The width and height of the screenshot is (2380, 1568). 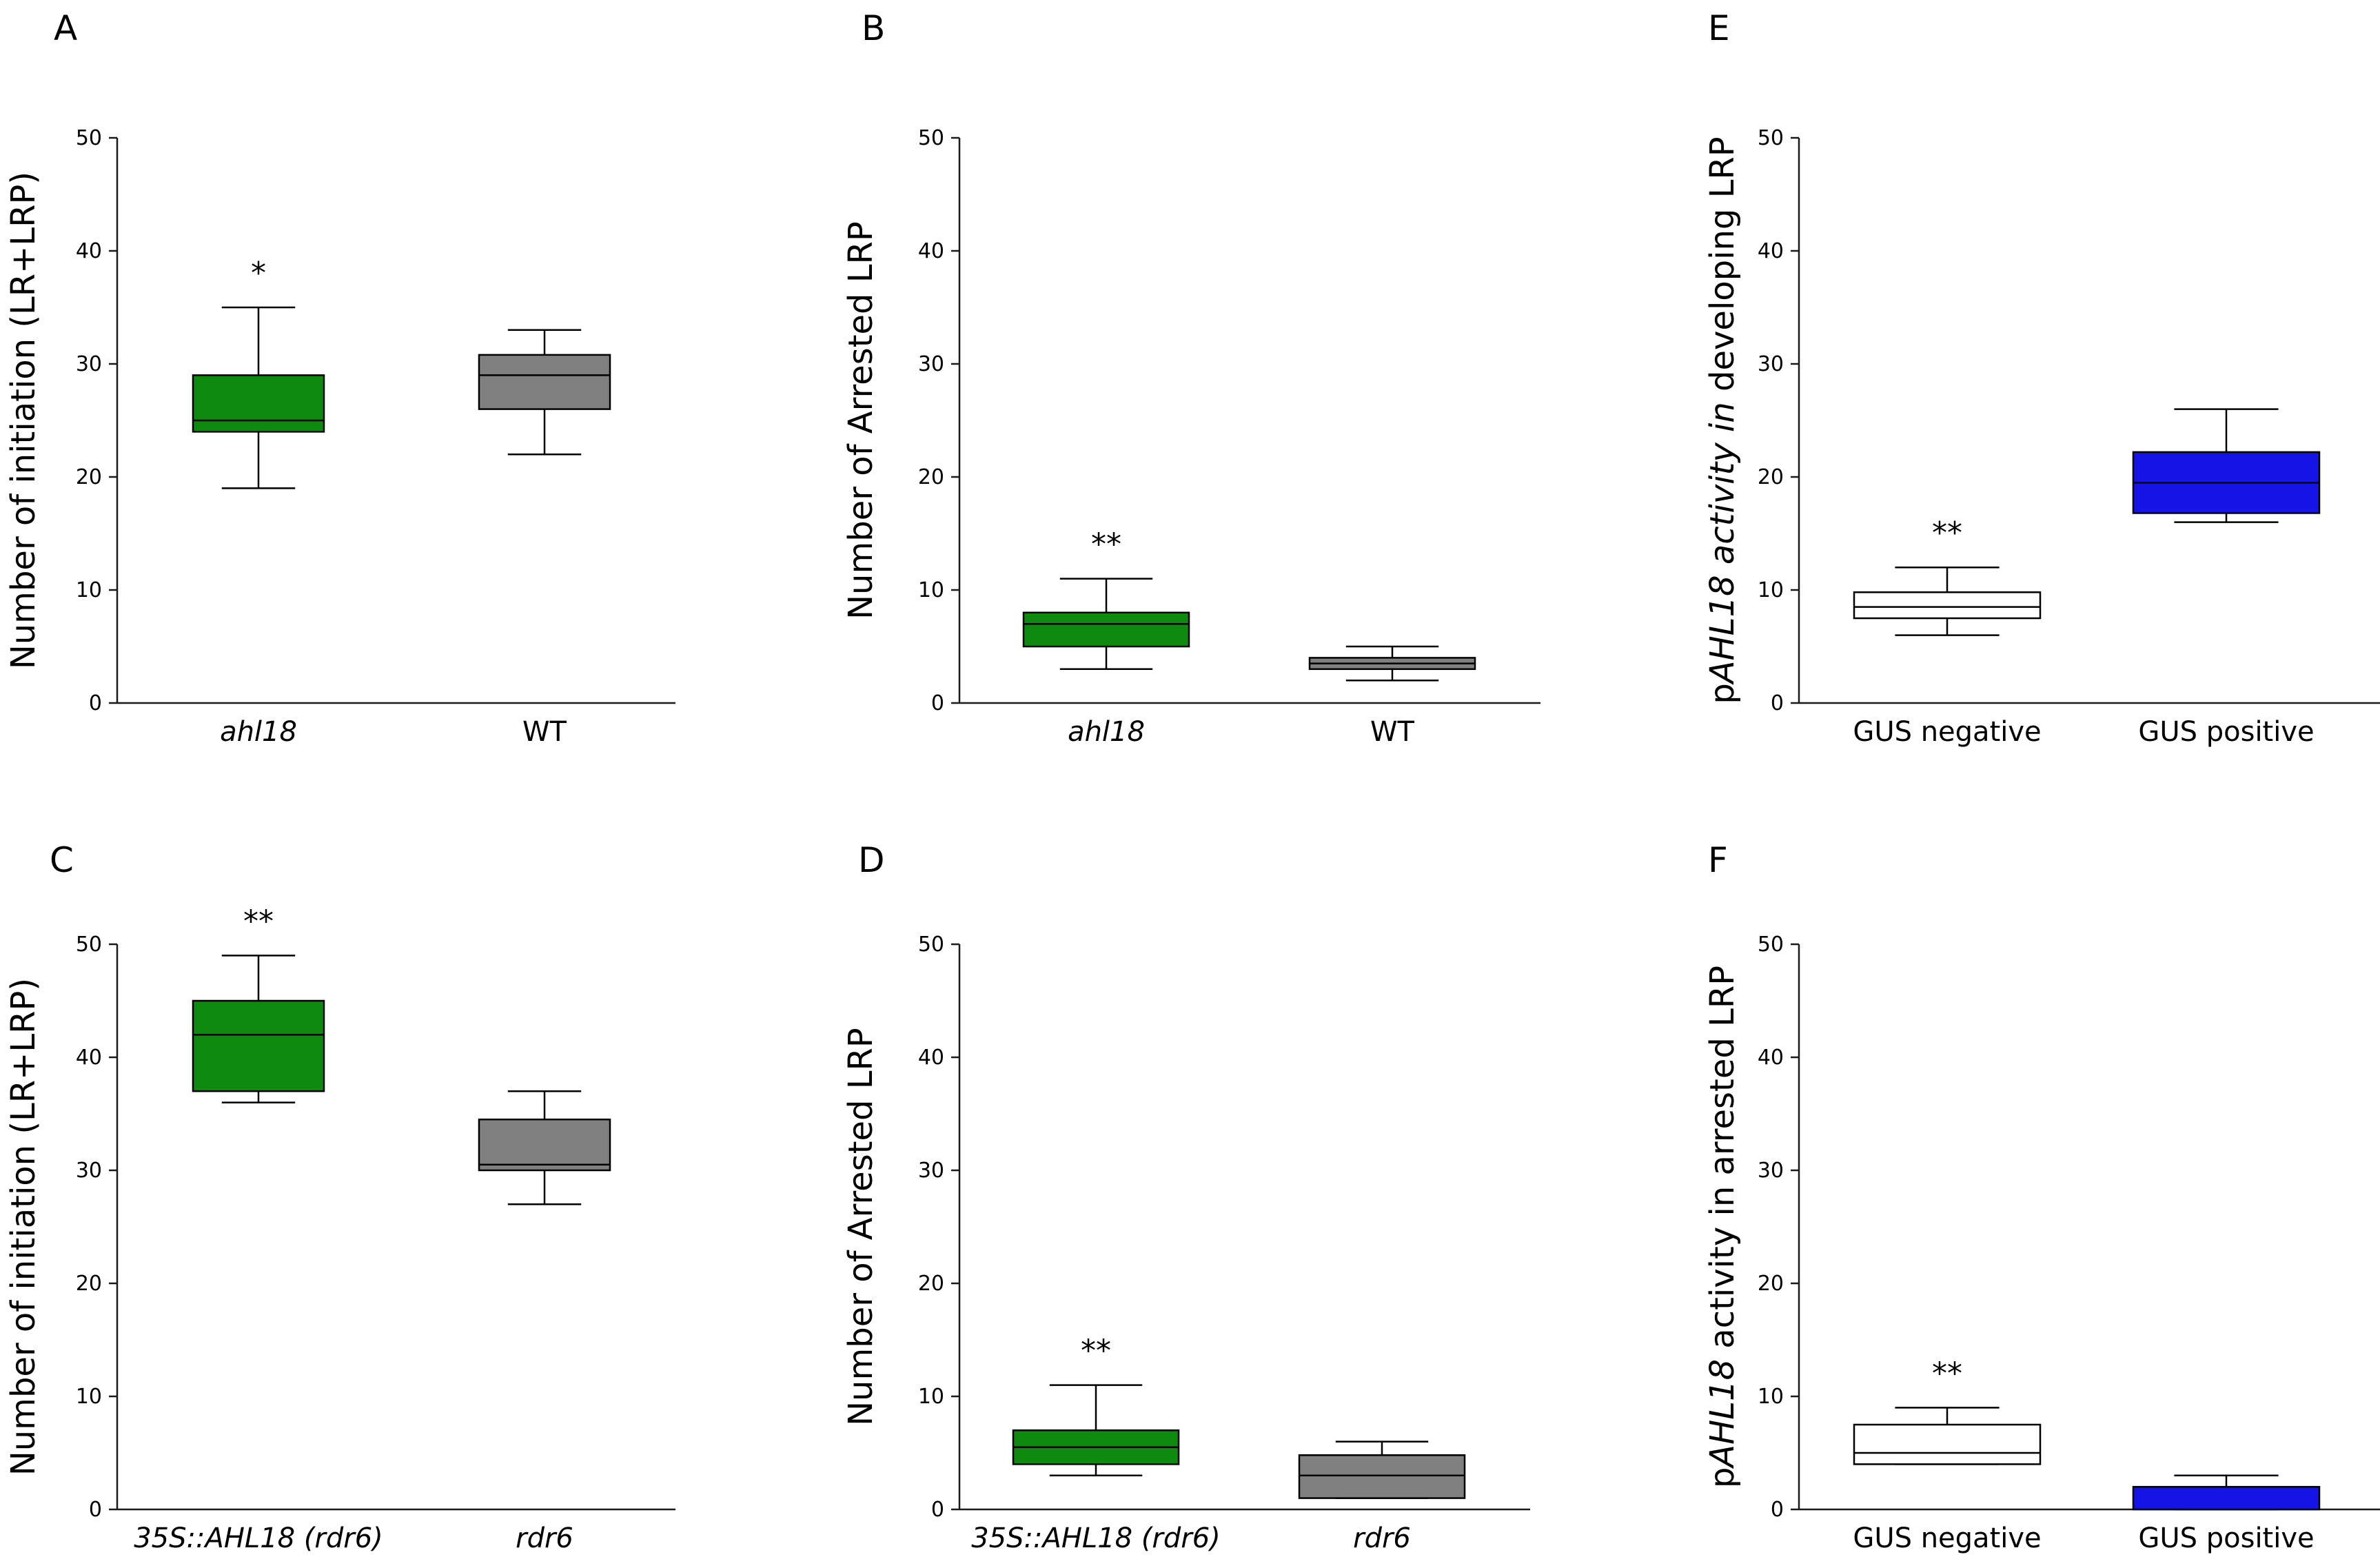 What do you see at coordinates (62, 860) in the screenshot?
I see `panel-letter-C: C` at bounding box center [62, 860].